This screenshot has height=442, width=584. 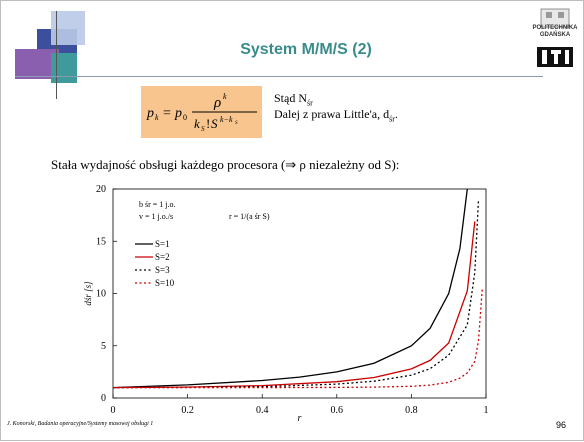 What do you see at coordinates (336, 115) in the screenshot?
I see `side-text-line2: Dalej z prawa Little'a, dśr.` at bounding box center [336, 115].